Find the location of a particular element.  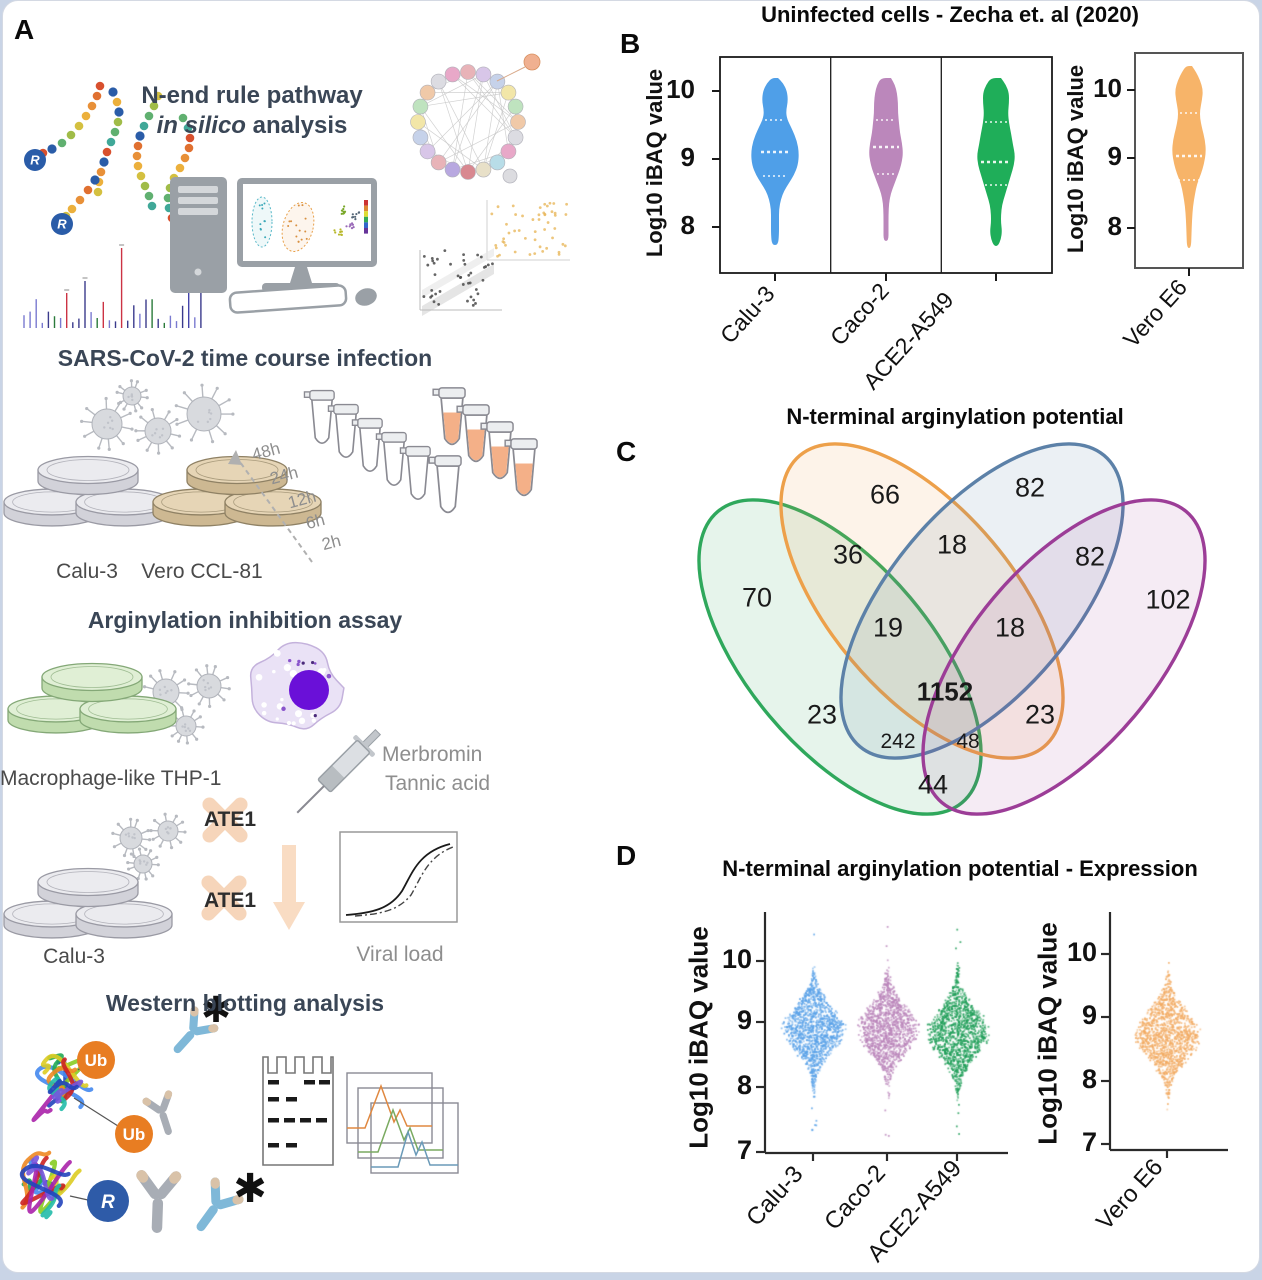

western-blot-icons: Ub Ub R ✱ ✱ is located at coordinates (239, 1111).